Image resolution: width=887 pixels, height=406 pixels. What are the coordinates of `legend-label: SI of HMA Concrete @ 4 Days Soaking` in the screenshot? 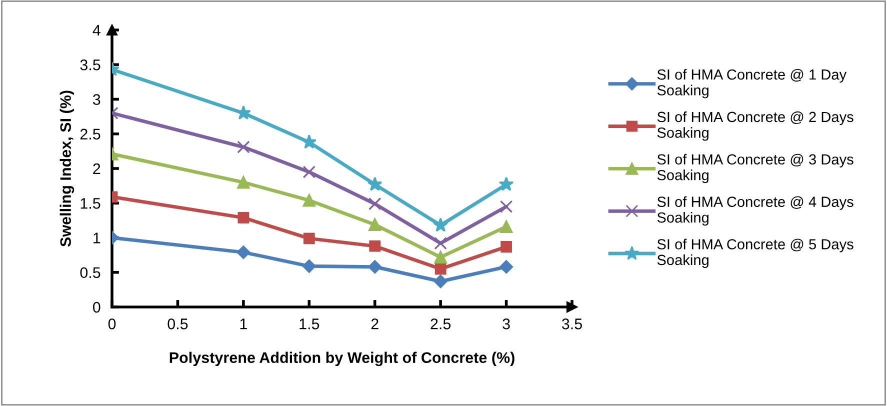 It's located at (755, 211).